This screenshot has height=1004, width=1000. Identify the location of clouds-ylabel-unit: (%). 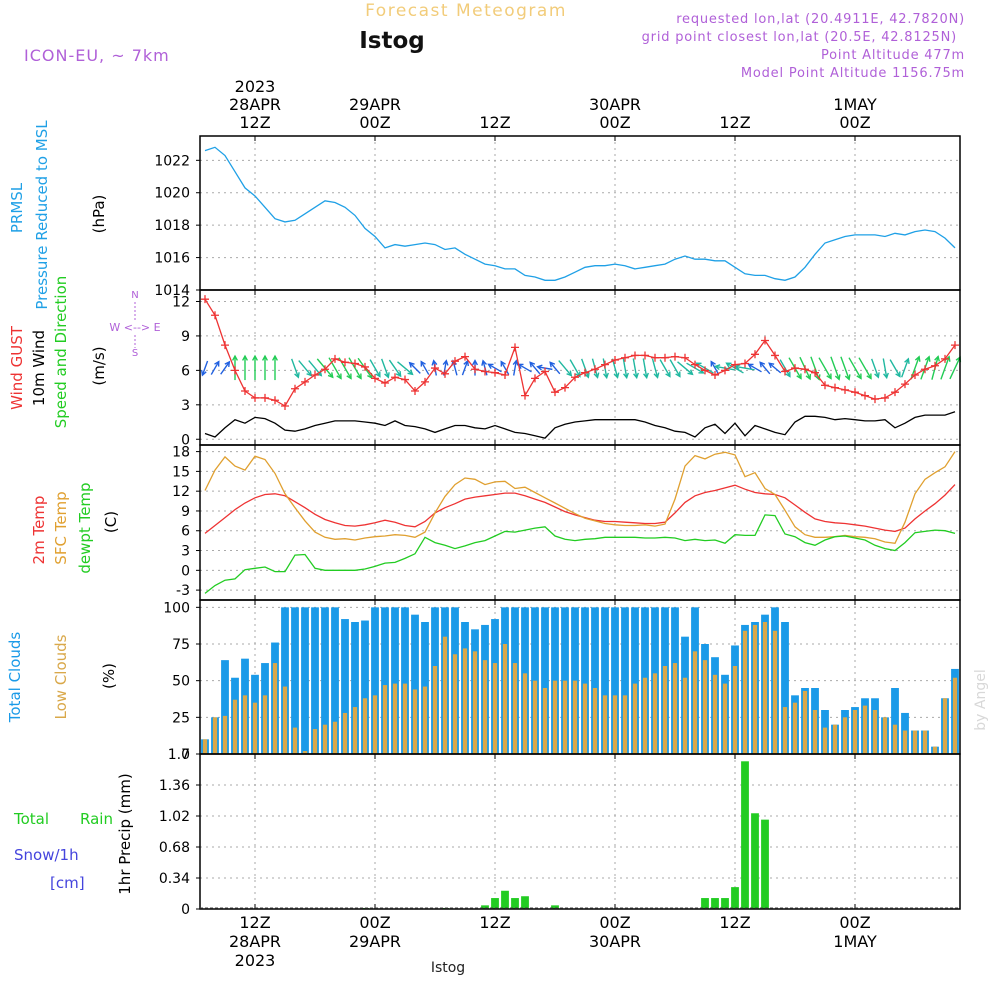
(109, 676).